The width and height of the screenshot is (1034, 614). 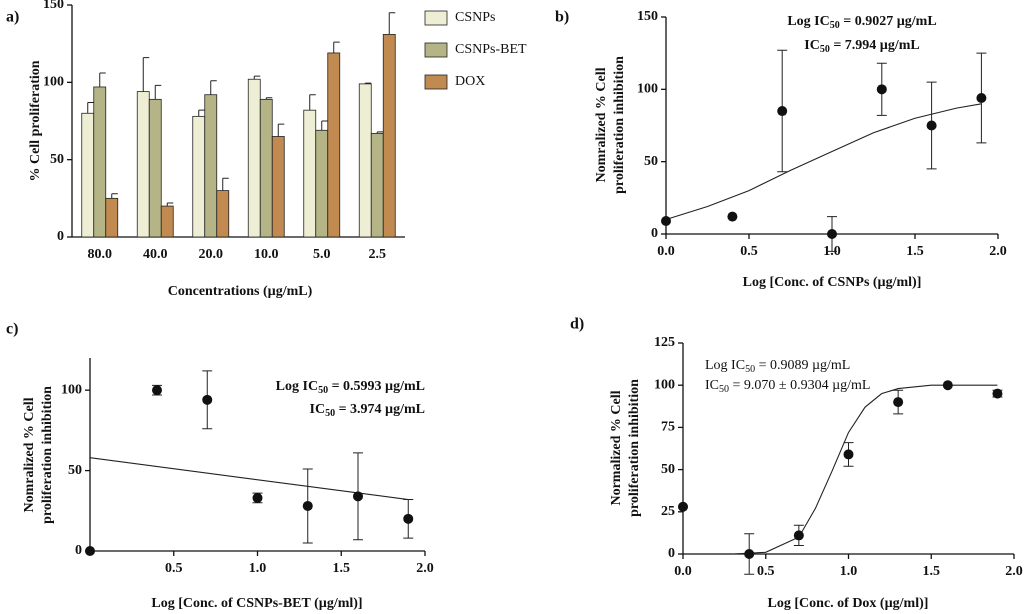 What do you see at coordinates (470, 81) in the screenshot?
I see `legend-label: DOX` at bounding box center [470, 81].